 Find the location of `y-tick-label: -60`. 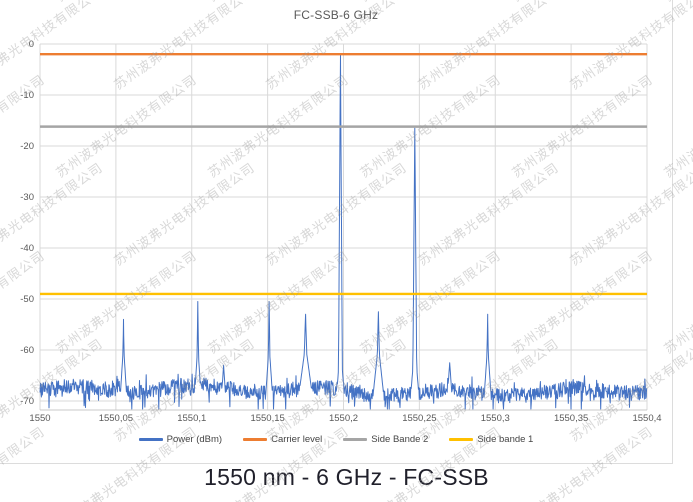

y-tick-label: -60 is located at coordinates (27, 350).